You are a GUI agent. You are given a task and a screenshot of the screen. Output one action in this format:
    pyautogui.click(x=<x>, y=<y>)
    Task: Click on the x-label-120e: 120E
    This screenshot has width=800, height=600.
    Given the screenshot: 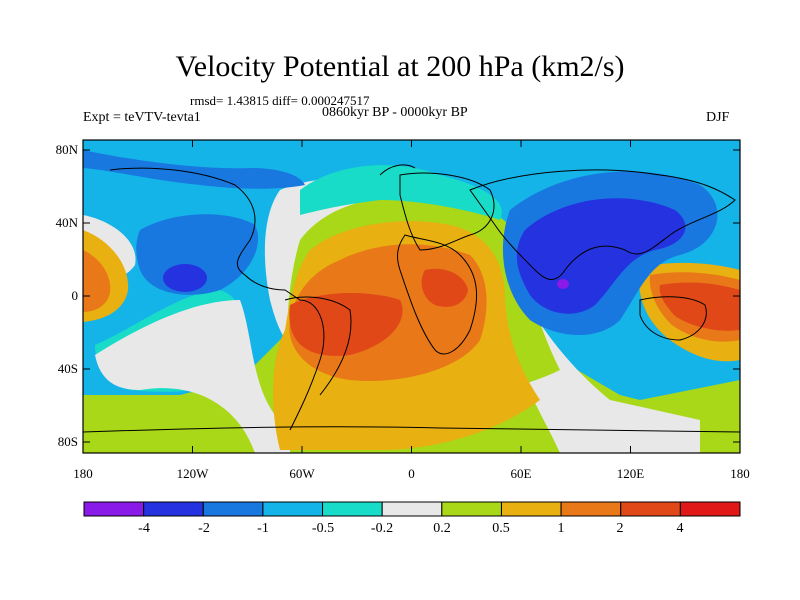 What is the action you would take?
    pyautogui.click(x=630, y=473)
    